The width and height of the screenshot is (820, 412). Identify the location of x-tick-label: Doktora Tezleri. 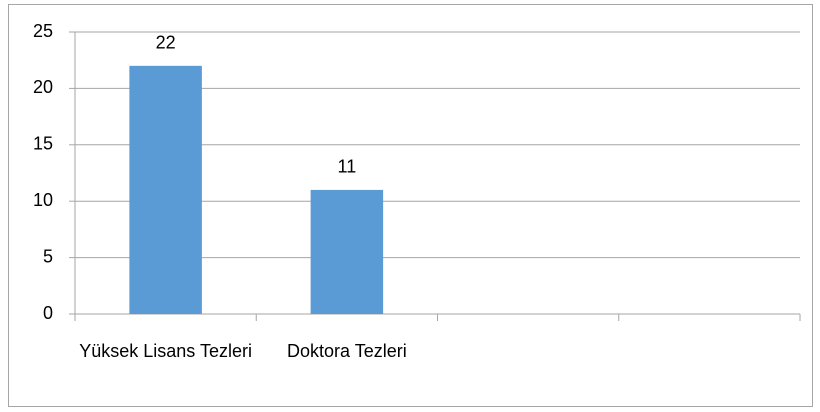
(347, 351).